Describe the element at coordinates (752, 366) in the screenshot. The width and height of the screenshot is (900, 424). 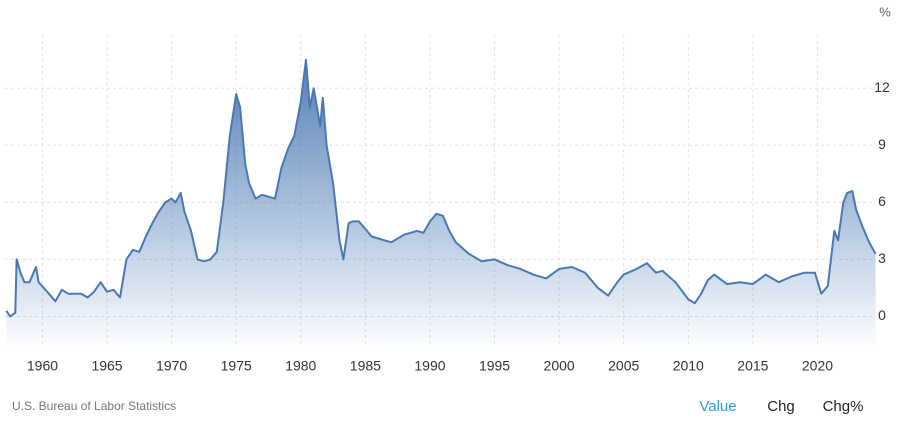
I see `x-tick-label: 2015` at that location.